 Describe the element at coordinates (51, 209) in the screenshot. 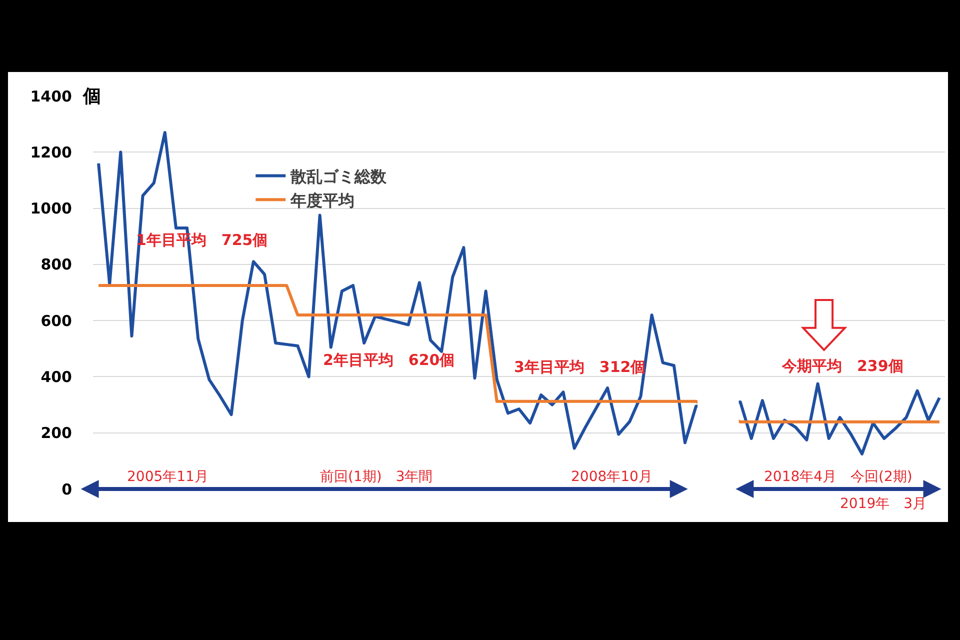

I see `y-tick-label: 1000` at that location.